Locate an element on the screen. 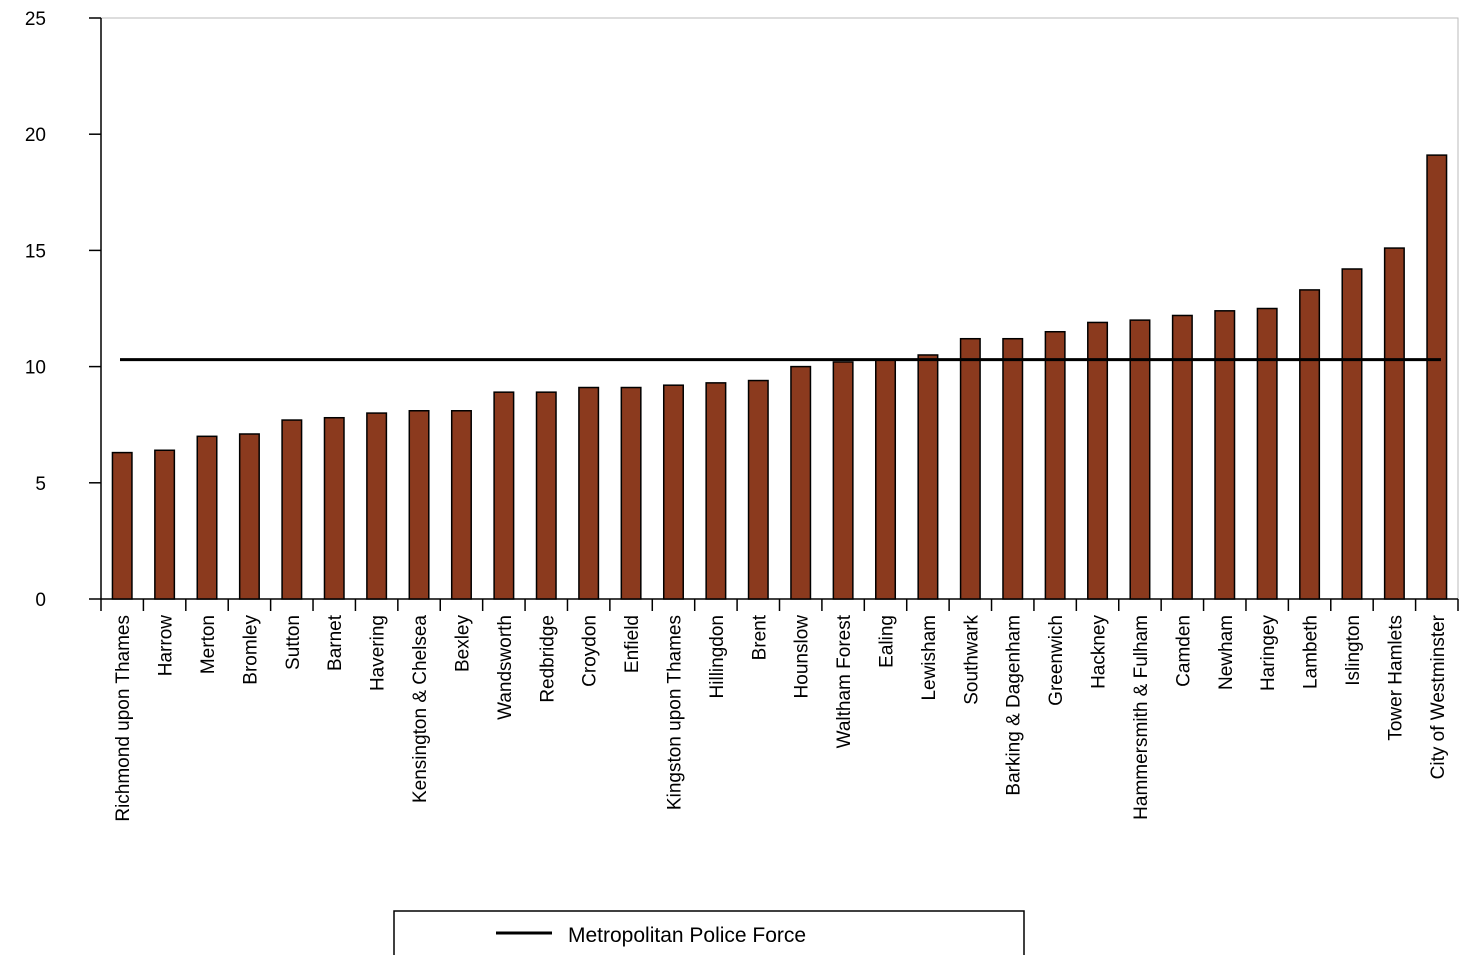 The image size is (1461, 955). y-axis: 0 5 10 15 20 25 is located at coordinates (63, 310).